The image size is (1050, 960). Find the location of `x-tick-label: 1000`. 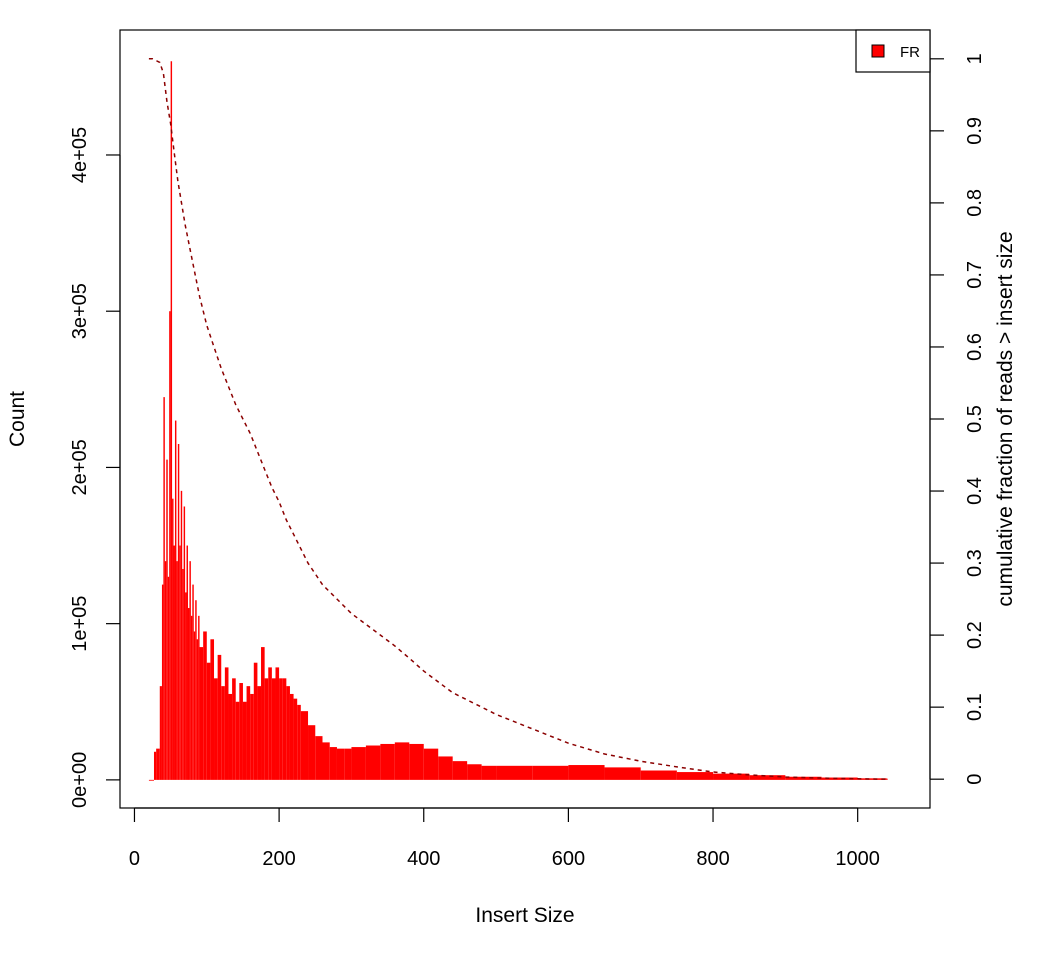

x-tick-label: 1000 is located at coordinates (857, 859).